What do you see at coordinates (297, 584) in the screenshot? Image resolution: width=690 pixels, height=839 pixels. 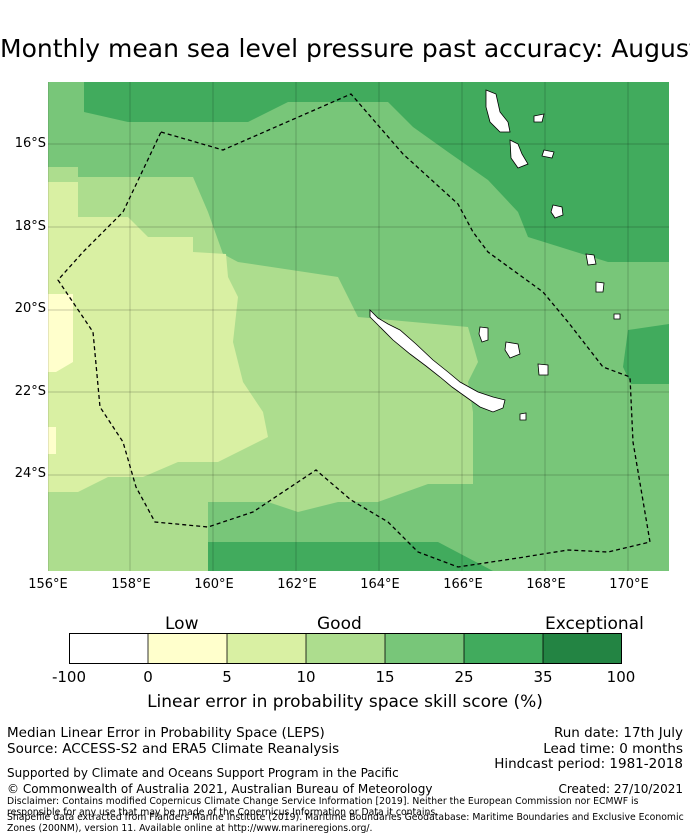 I see `lon-label: 162°E` at bounding box center [297, 584].